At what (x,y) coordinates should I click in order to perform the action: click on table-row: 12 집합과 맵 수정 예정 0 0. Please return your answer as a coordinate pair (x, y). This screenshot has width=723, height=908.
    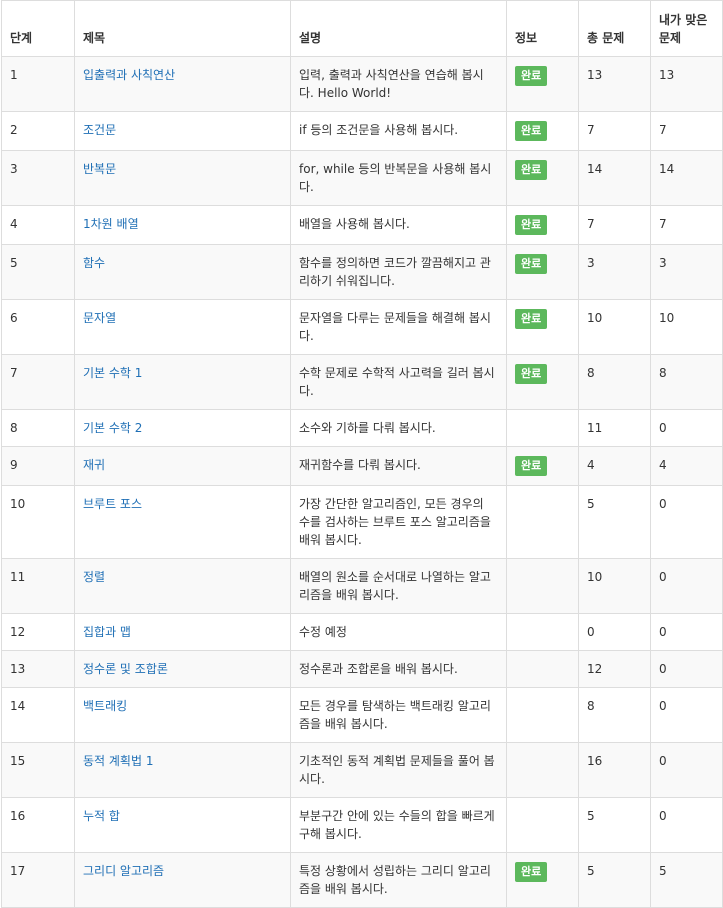
    Looking at the image, I should click on (362, 632).